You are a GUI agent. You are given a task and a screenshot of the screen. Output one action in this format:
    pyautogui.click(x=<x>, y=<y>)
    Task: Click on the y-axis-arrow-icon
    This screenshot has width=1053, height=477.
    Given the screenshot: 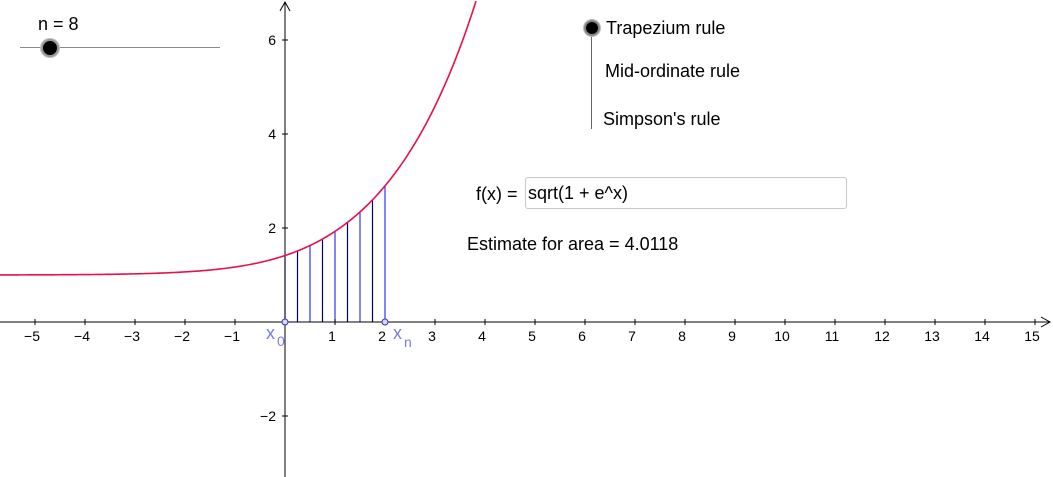 What is the action you would take?
    pyautogui.click(x=285, y=6)
    